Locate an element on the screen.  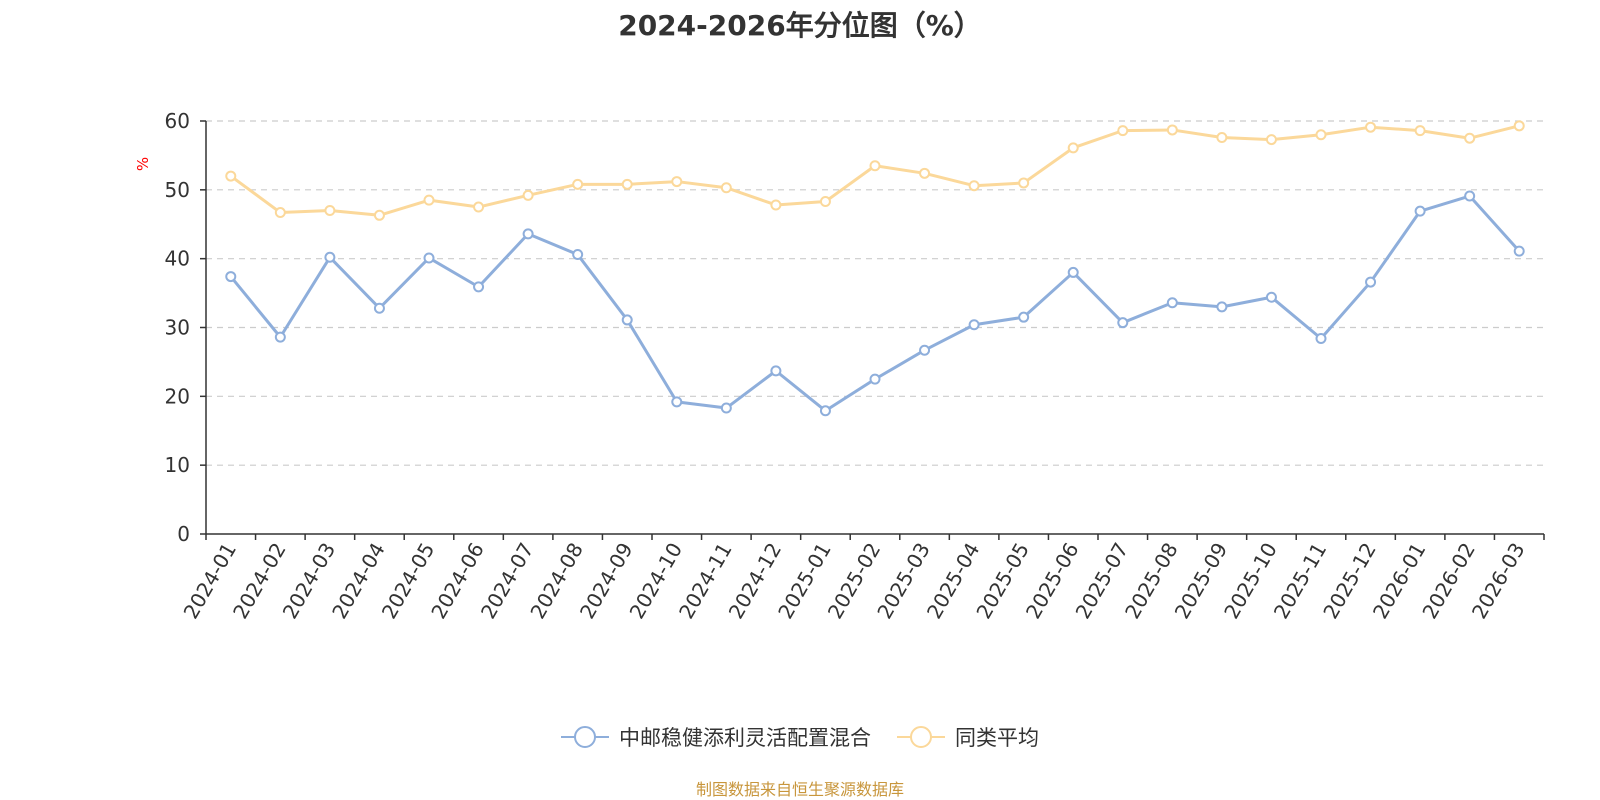
y-tick-label: 10 is located at coordinates (177, 465).